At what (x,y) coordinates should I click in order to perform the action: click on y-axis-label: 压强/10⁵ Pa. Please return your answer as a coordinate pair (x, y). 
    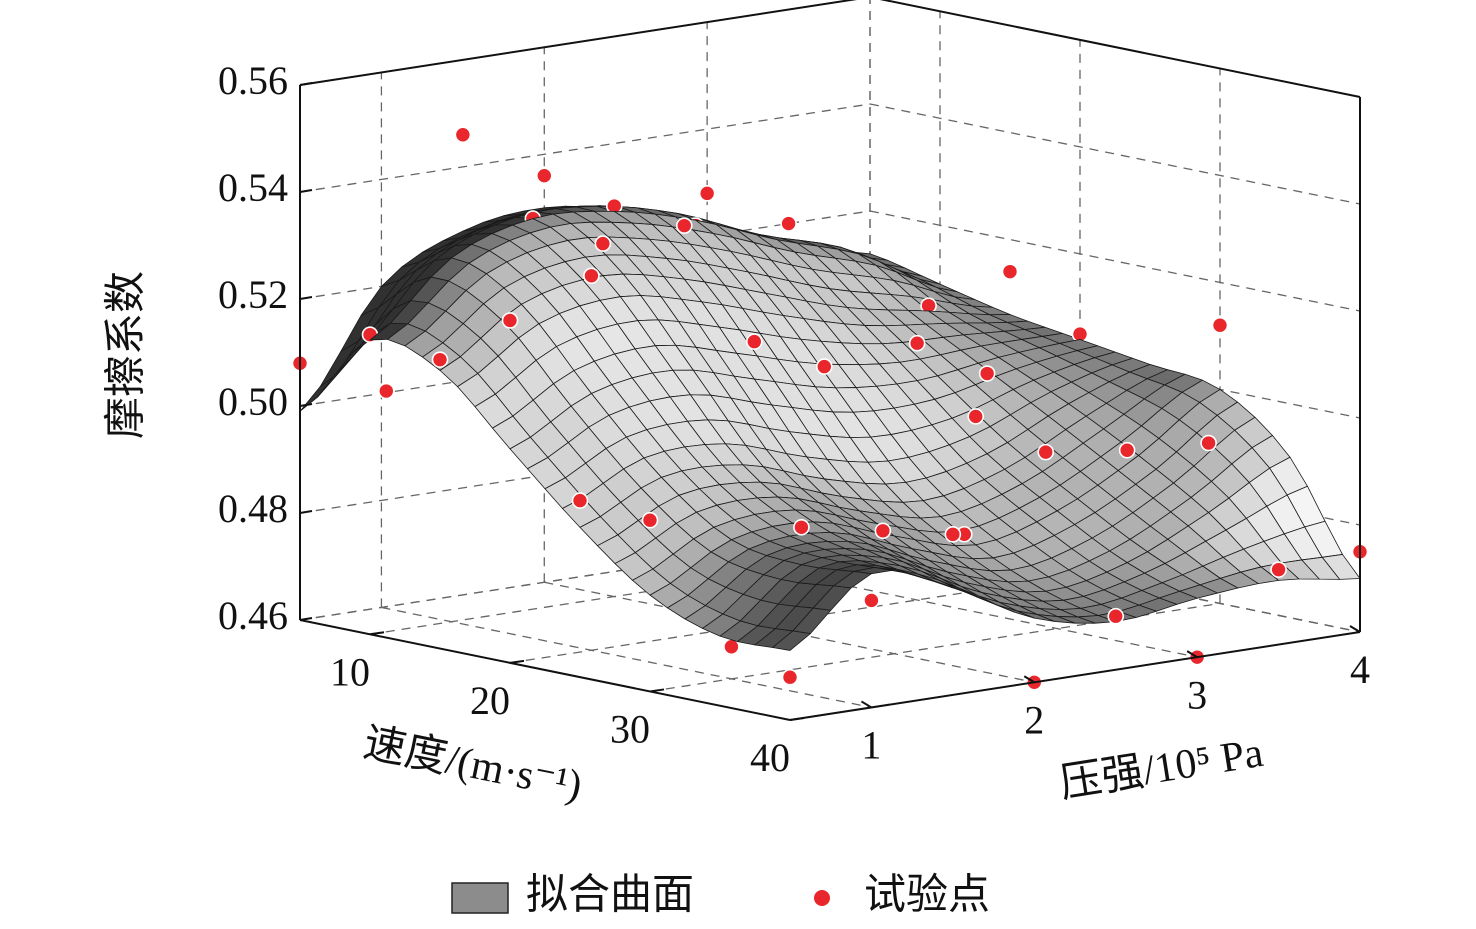
    Looking at the image, I should click on (1162, 769).